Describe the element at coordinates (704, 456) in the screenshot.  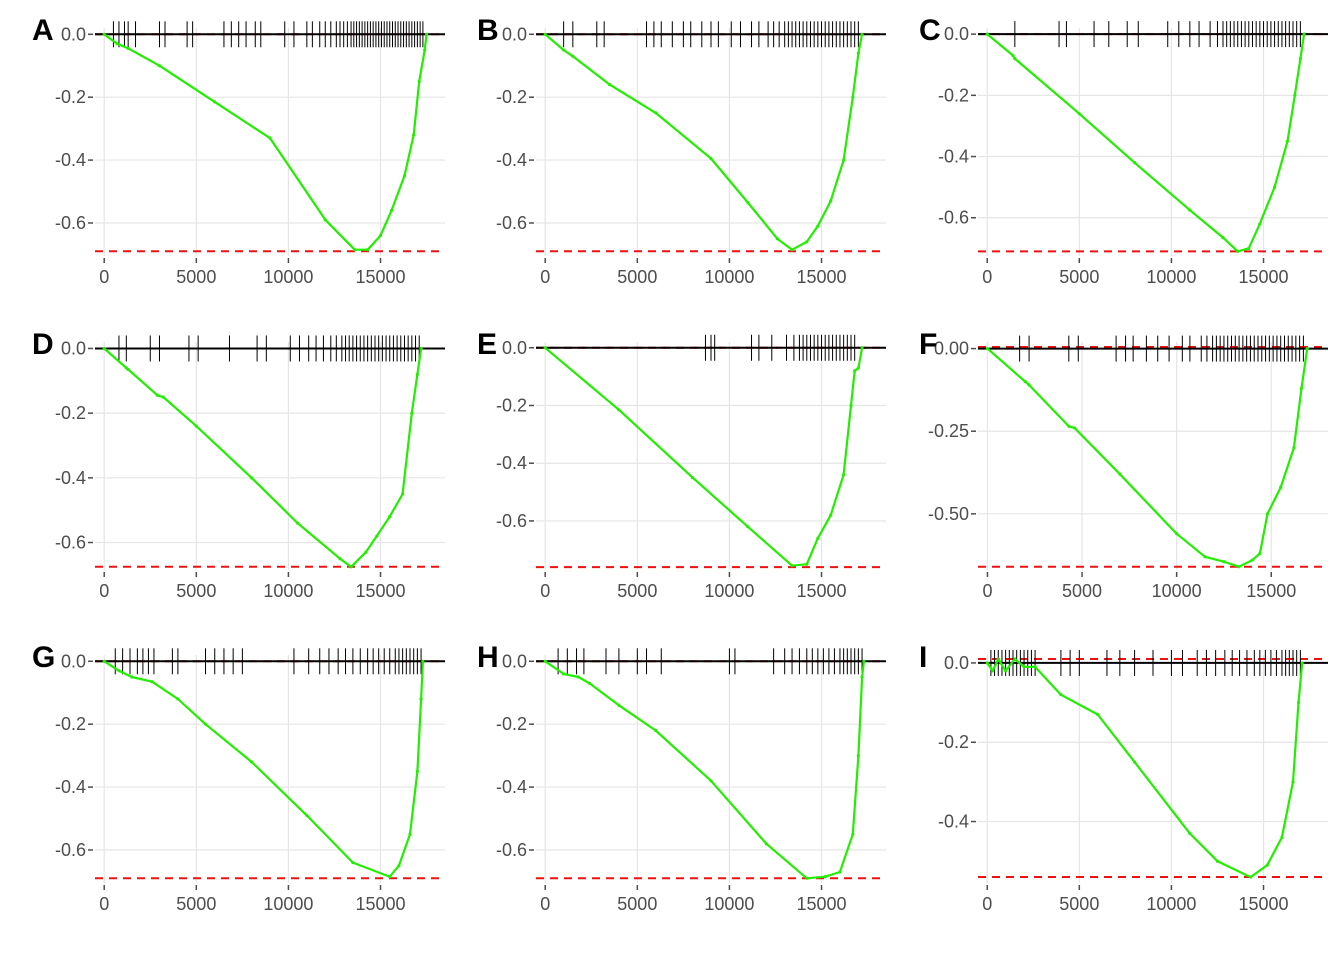
I see `panel-e-es-curve` at that location.